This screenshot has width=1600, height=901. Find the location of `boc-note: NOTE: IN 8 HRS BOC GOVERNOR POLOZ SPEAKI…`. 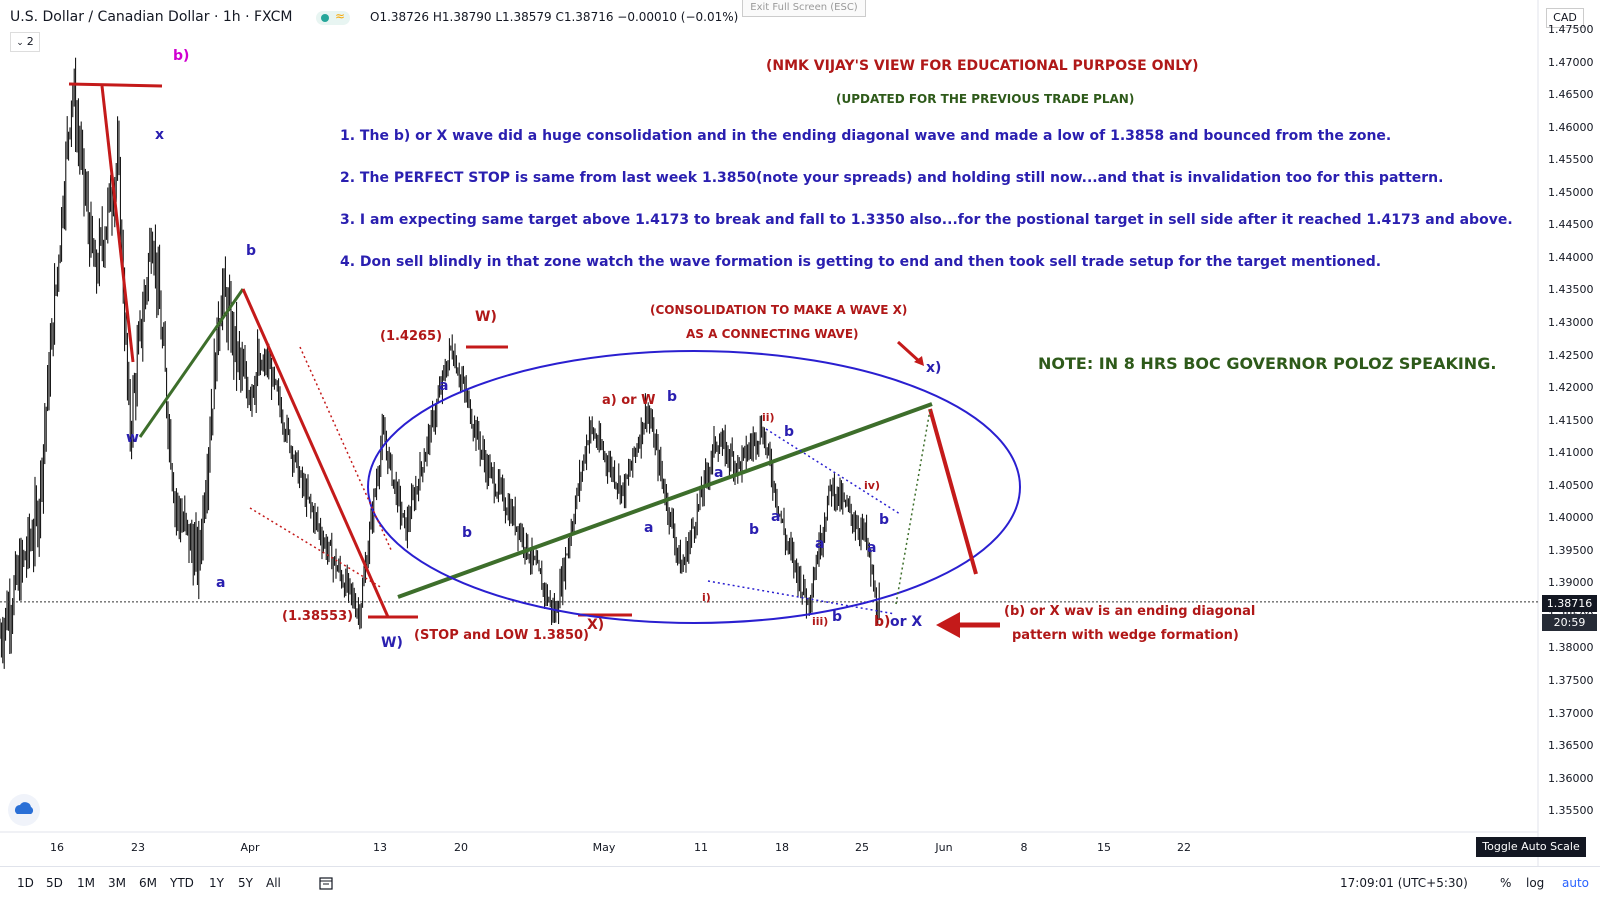

boc-note: NOTE: IN 8 HRS BOC GOVERNOR POLOZ SPEAKI… is located at coordinates (1267, 363).